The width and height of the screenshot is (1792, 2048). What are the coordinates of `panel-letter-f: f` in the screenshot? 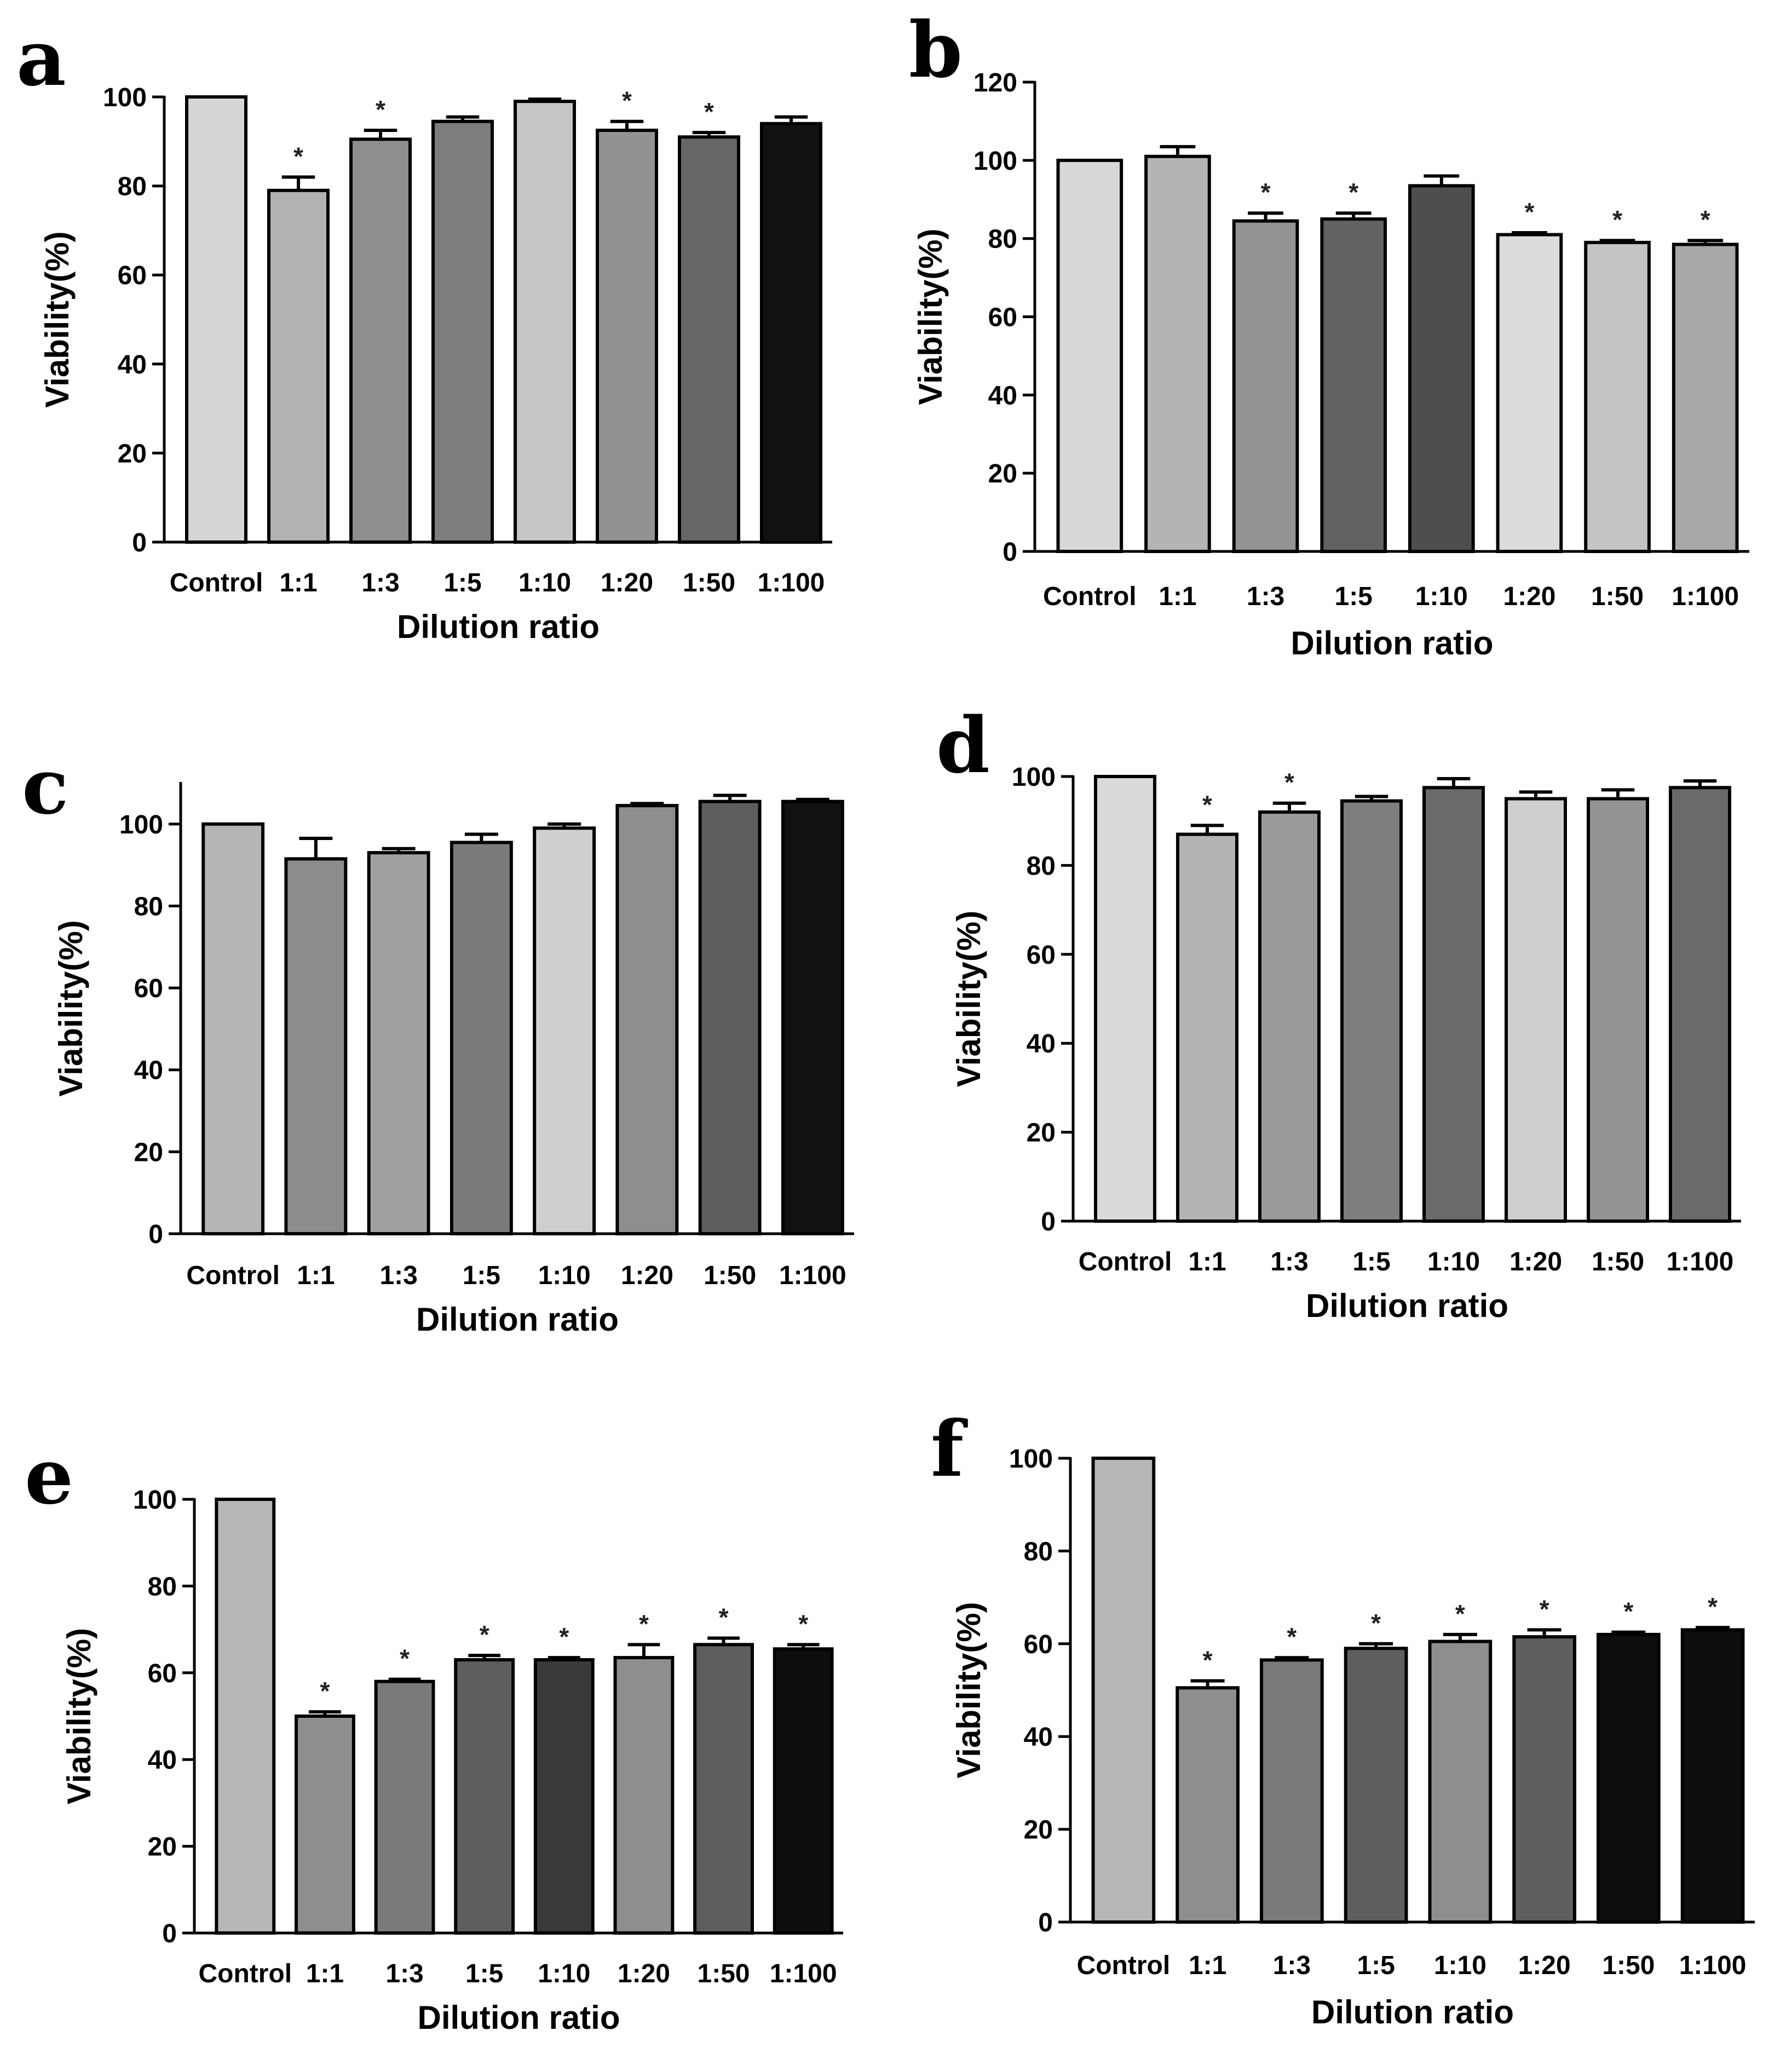 It's located at (949, 1449).